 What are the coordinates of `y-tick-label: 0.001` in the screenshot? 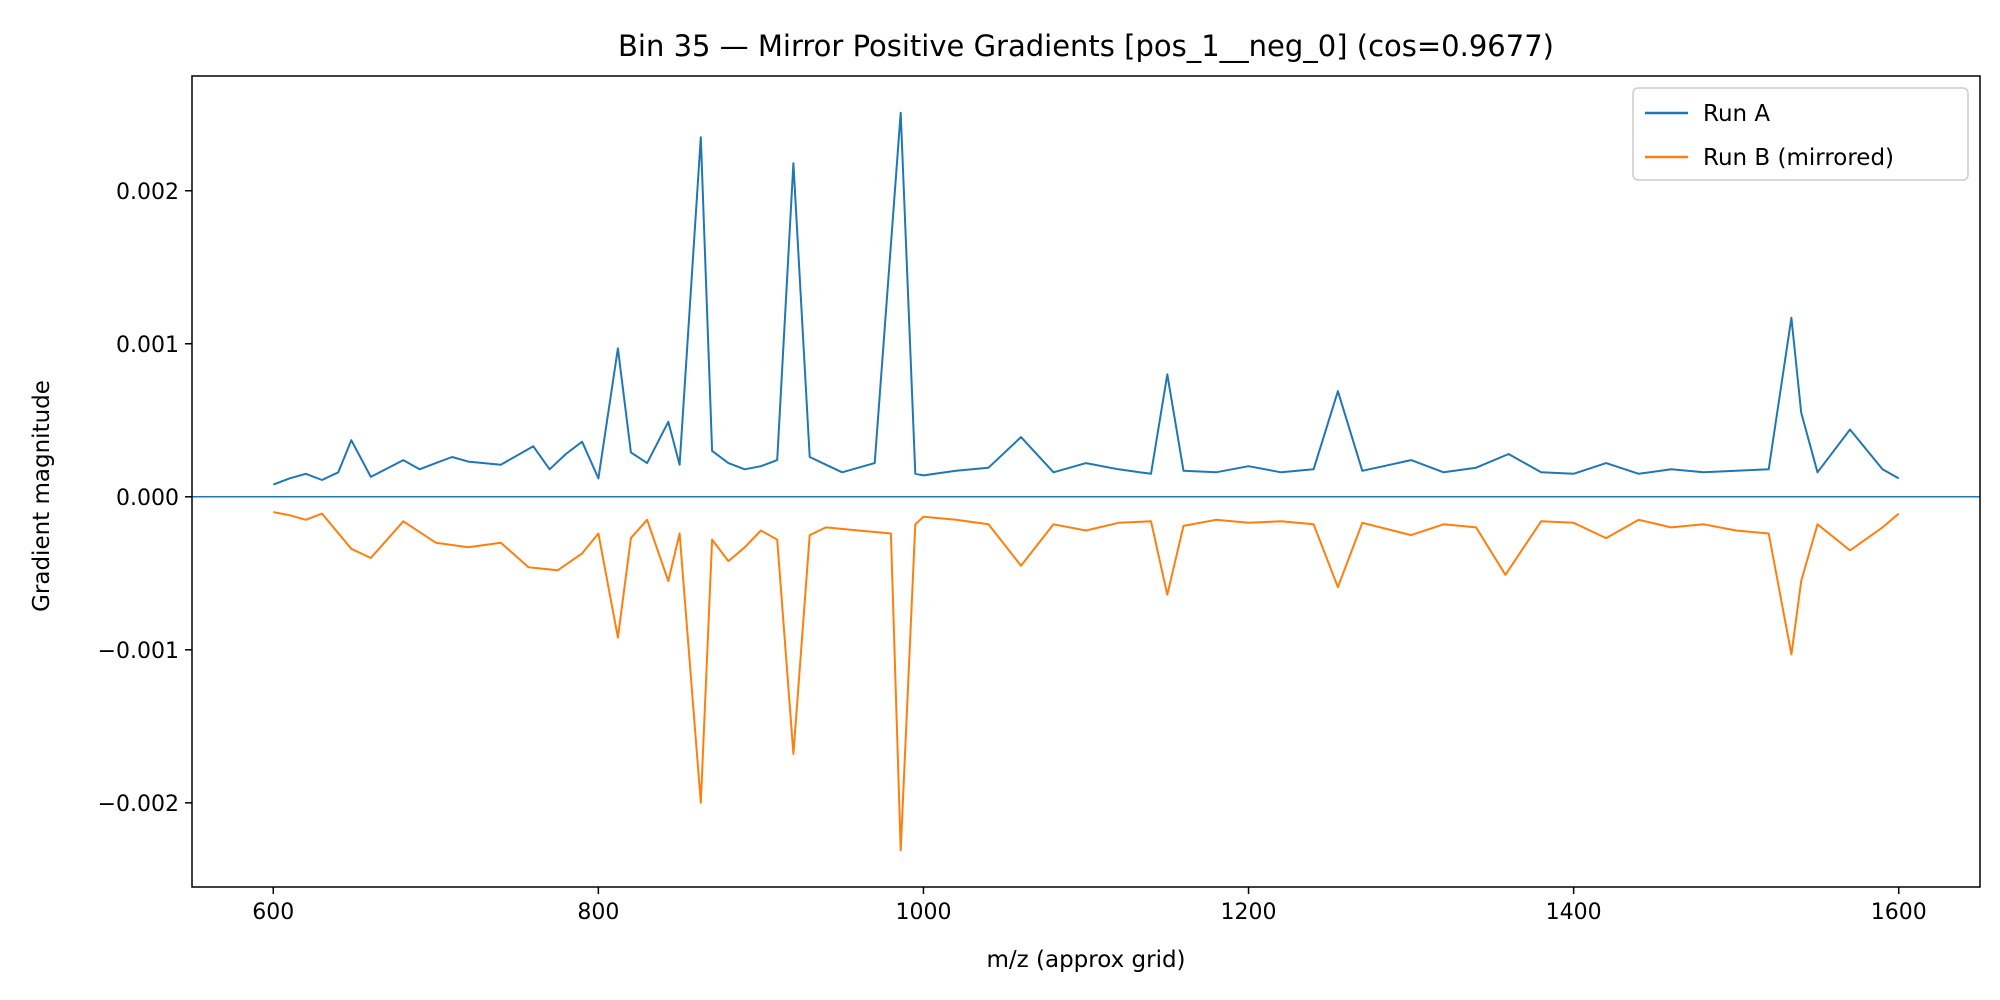 It's located at (147, 345).